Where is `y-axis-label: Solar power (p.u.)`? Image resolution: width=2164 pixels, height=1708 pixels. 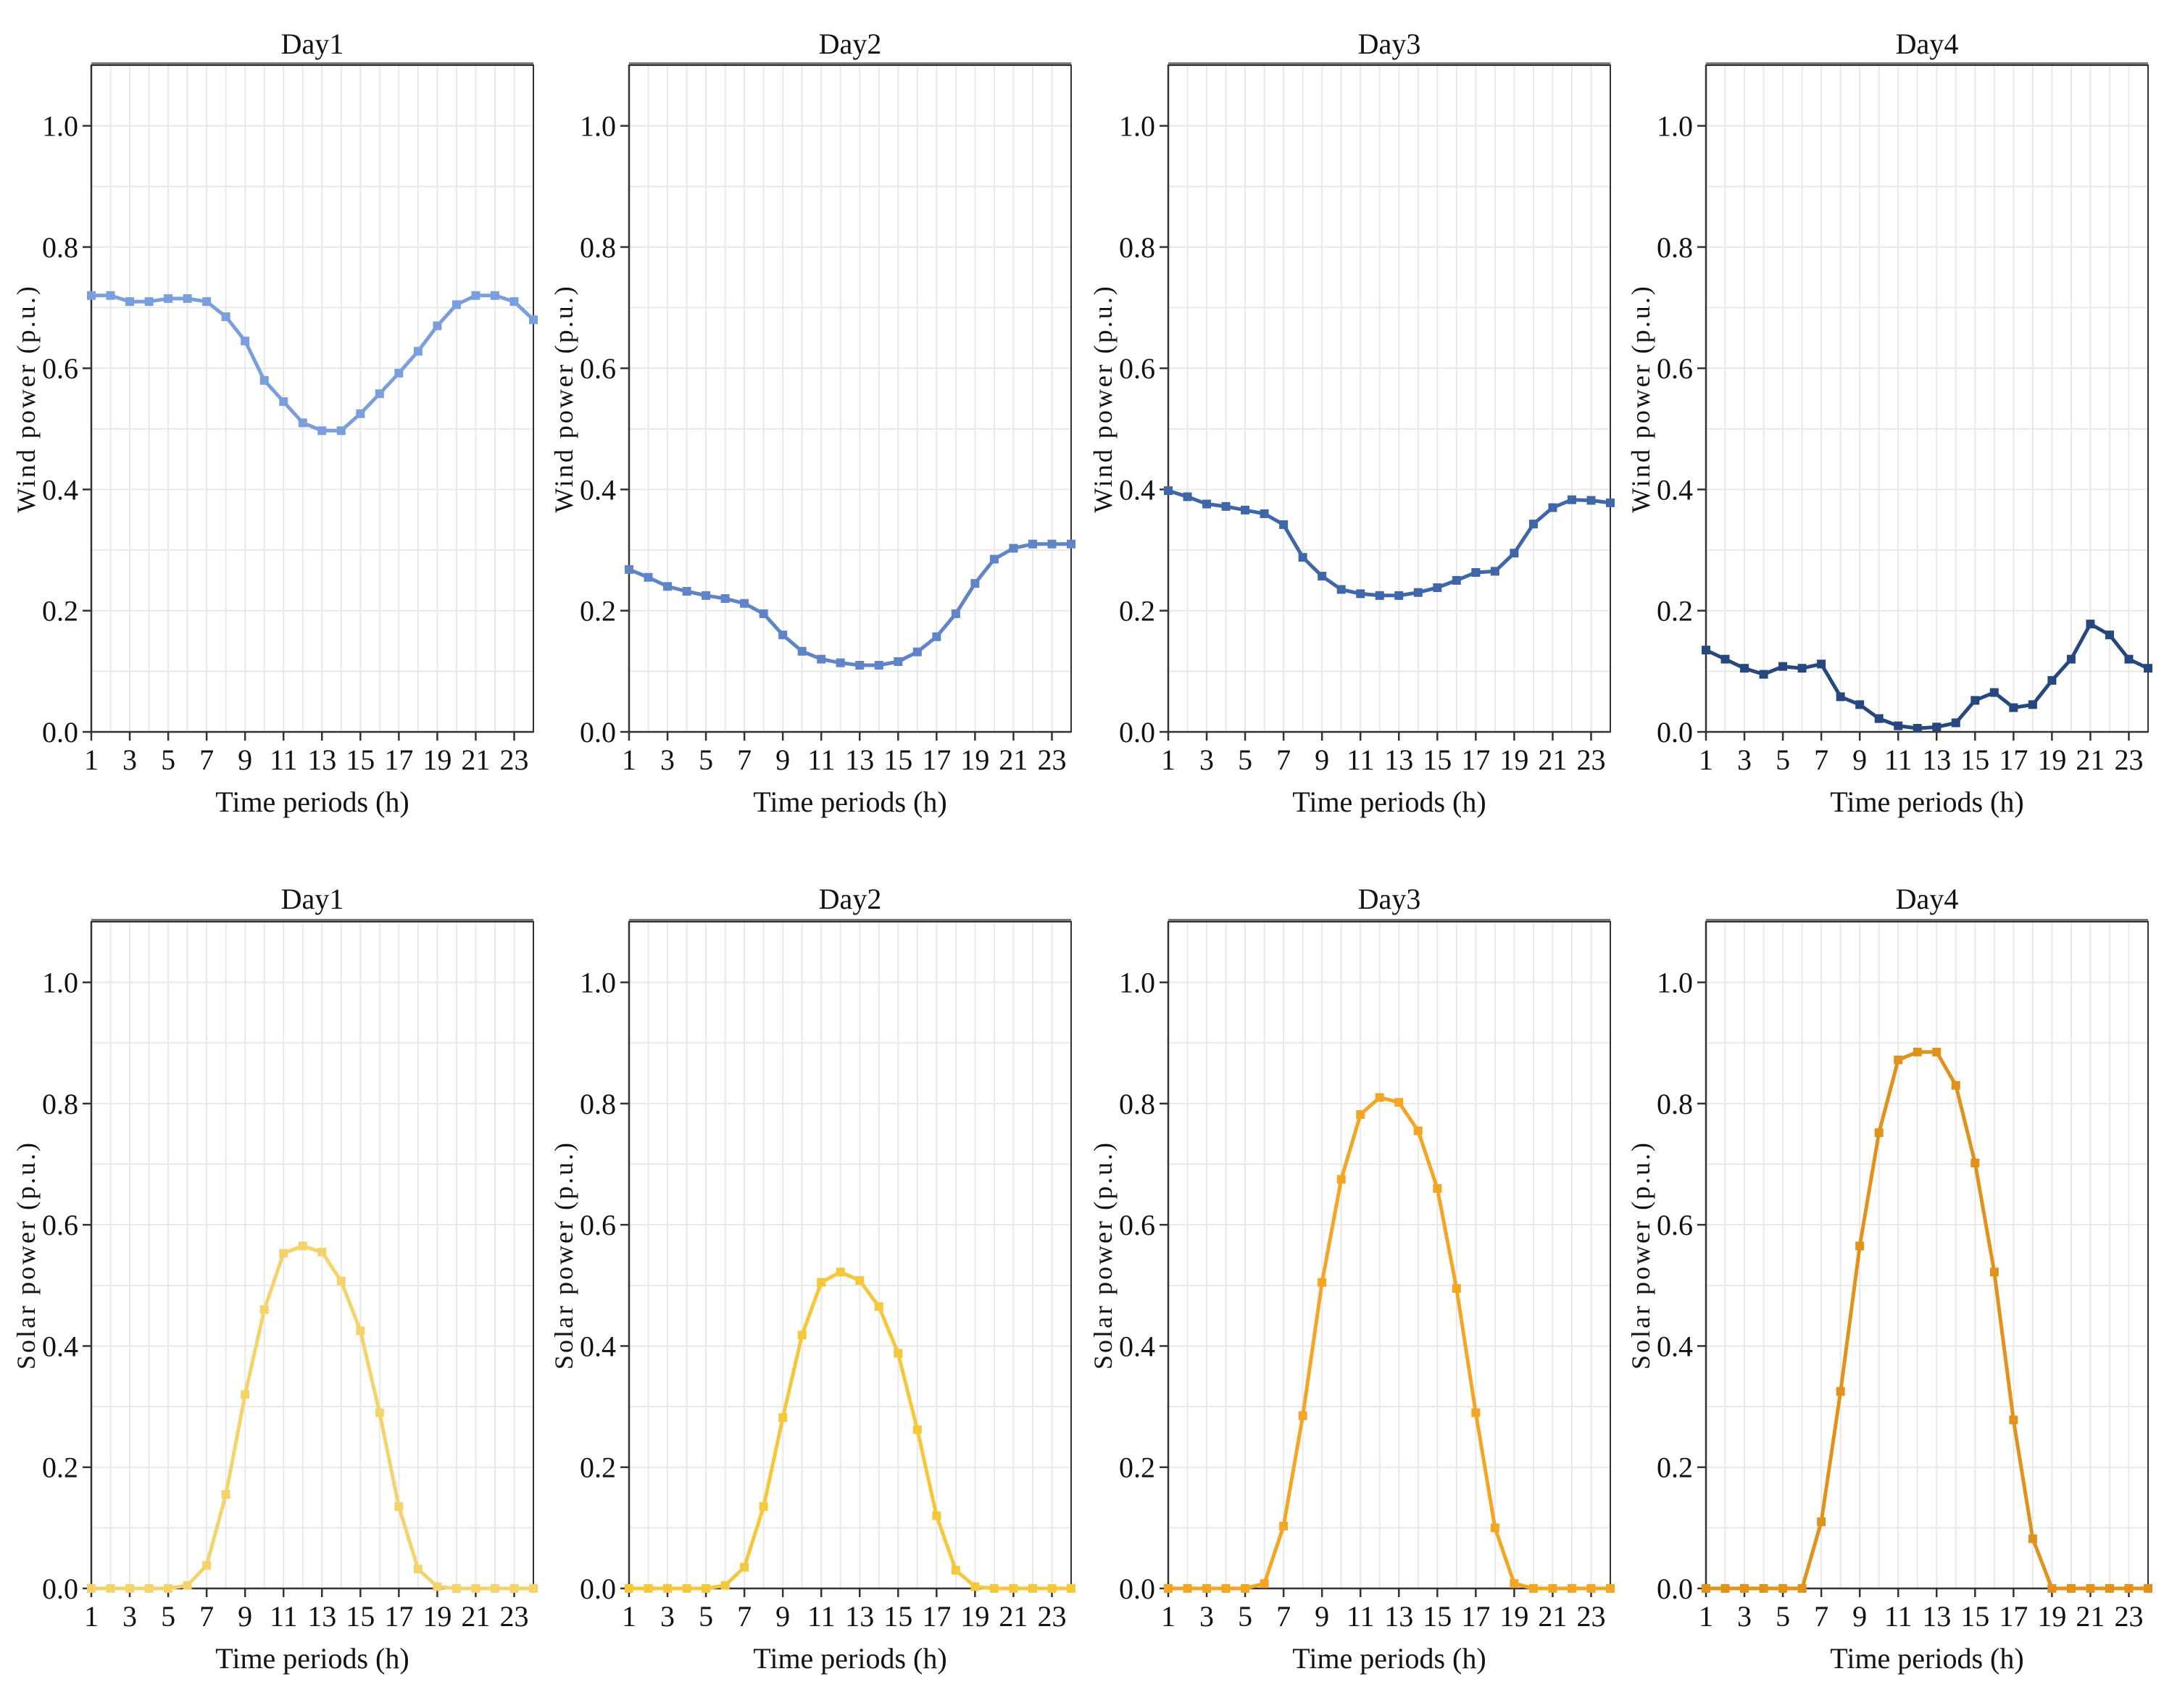
y-axis-label: Solar power (p.u.) is located at coordinates (26, 1255).